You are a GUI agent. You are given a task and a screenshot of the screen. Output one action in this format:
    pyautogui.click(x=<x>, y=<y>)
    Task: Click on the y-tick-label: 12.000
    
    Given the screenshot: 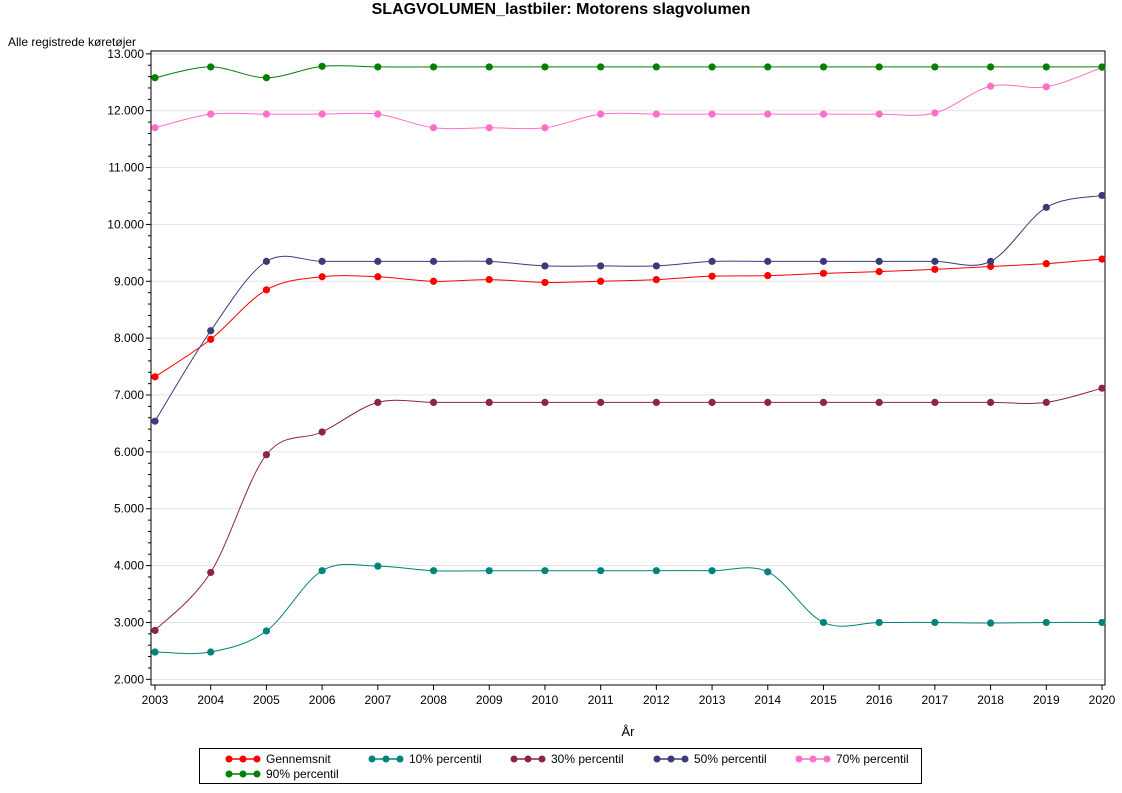 What is the action you would take?
    pyautogui.click(x=125, y=111)
    